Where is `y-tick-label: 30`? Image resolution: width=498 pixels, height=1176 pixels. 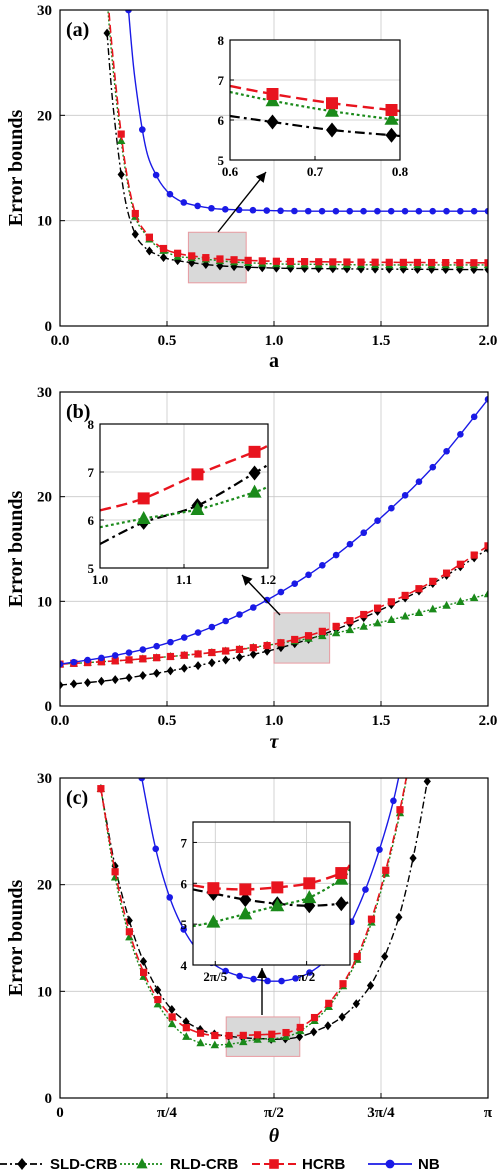 y-tick-label: 30 is located at coordinates (44, 779).